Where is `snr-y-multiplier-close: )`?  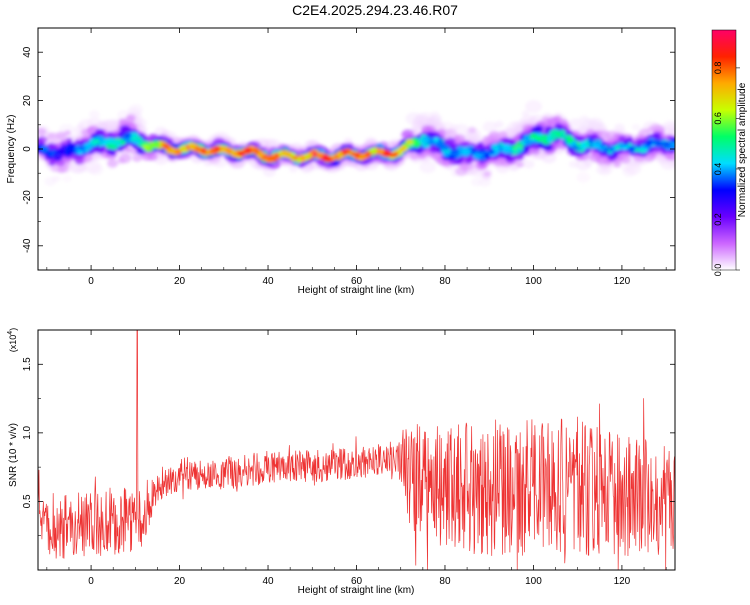
snr-y-multiplier-close: ) is located at coordinates (13, 329).